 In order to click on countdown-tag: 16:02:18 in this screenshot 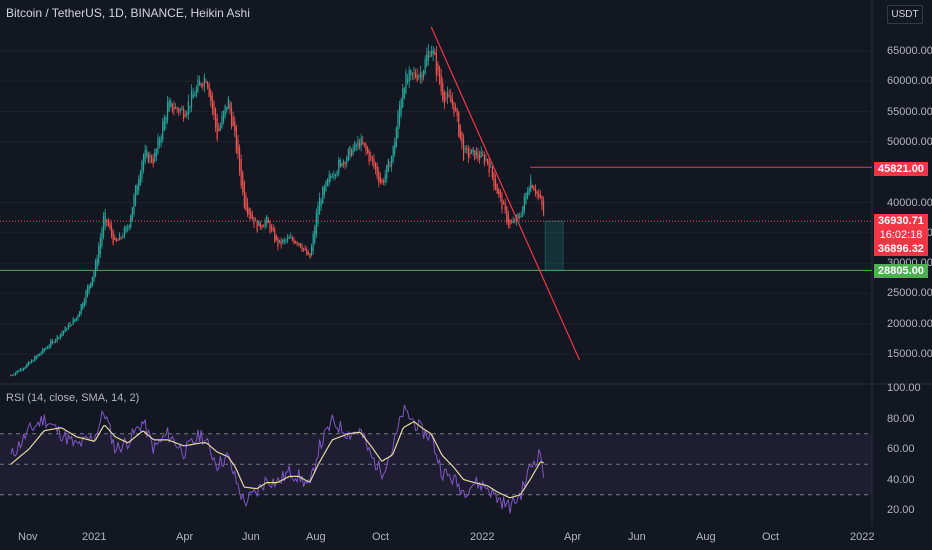, I will do `click(901, 235)`.